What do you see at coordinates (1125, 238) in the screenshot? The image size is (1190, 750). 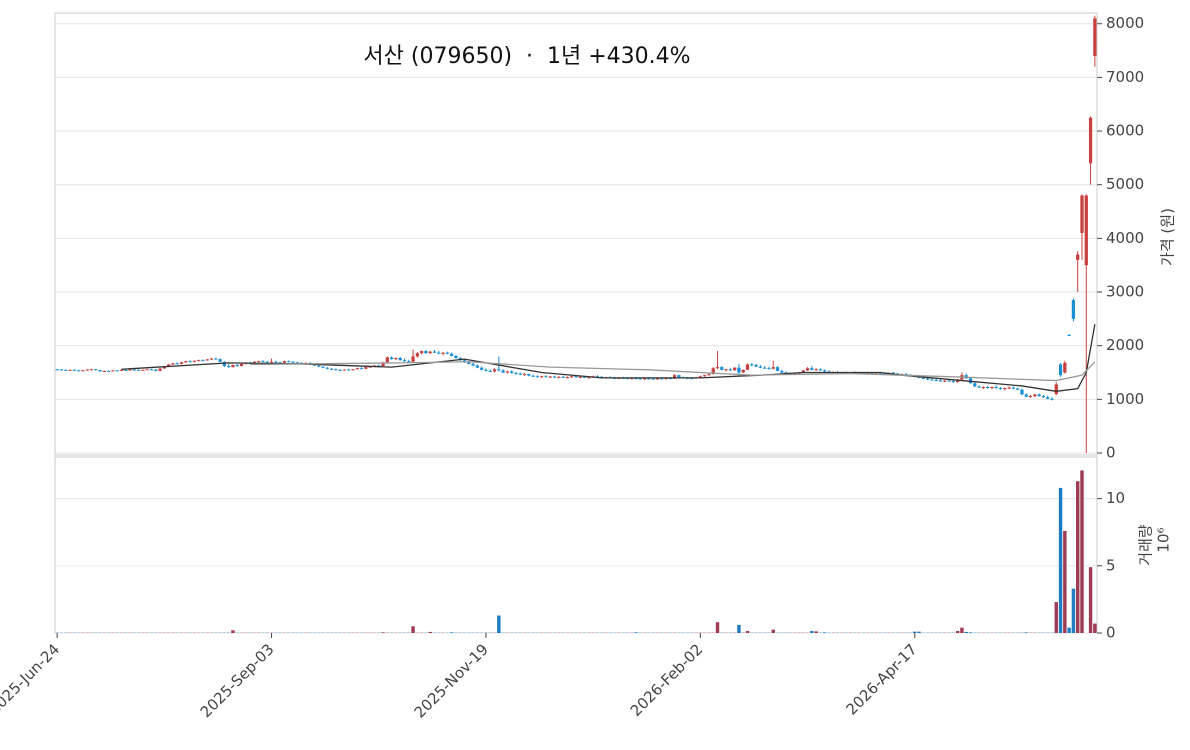 I see `y-tick-label: 4000` at bounding box center [1125, 238].